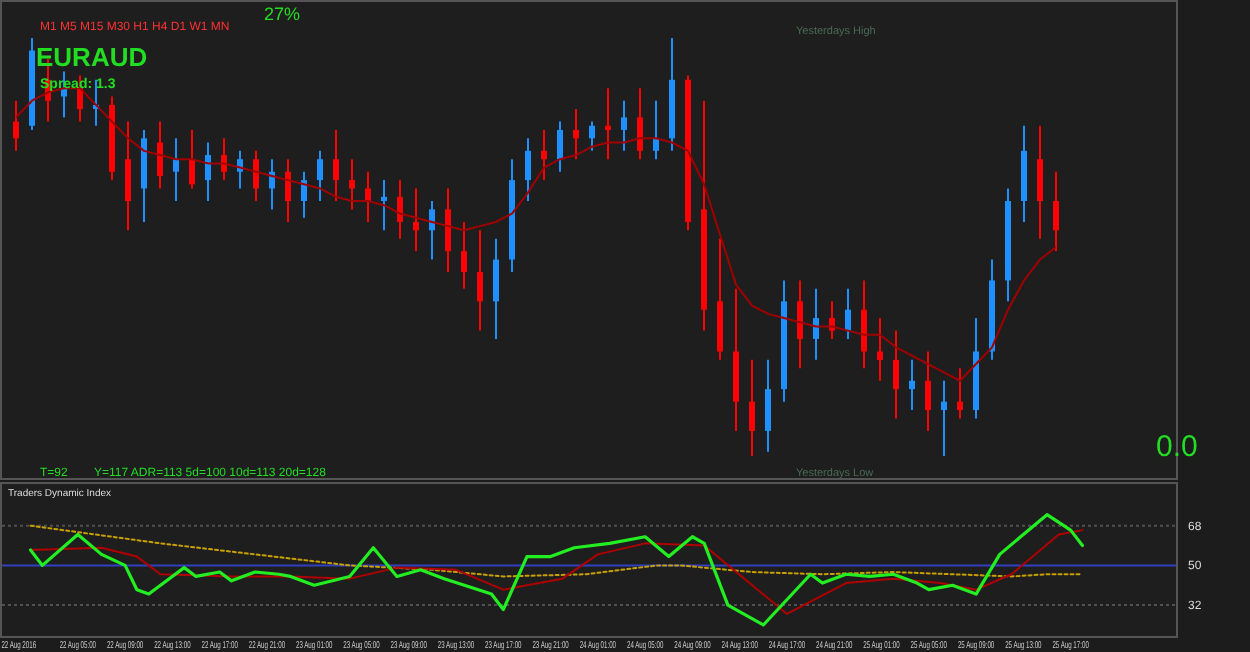  What do you see at coordinates (282, 14) in the screenshot?
I see `text: 27%` at bounding box center [282, 14].